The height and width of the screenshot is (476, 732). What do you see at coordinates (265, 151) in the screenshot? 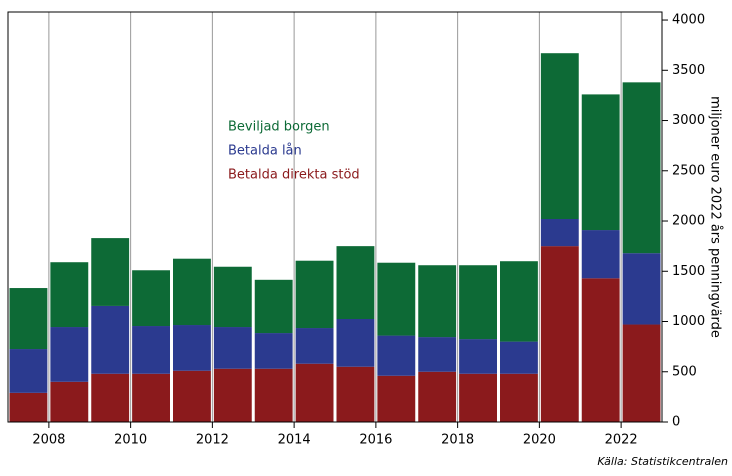
I see `legend-entry: Betalda lån` at bounding box center [265, 151].